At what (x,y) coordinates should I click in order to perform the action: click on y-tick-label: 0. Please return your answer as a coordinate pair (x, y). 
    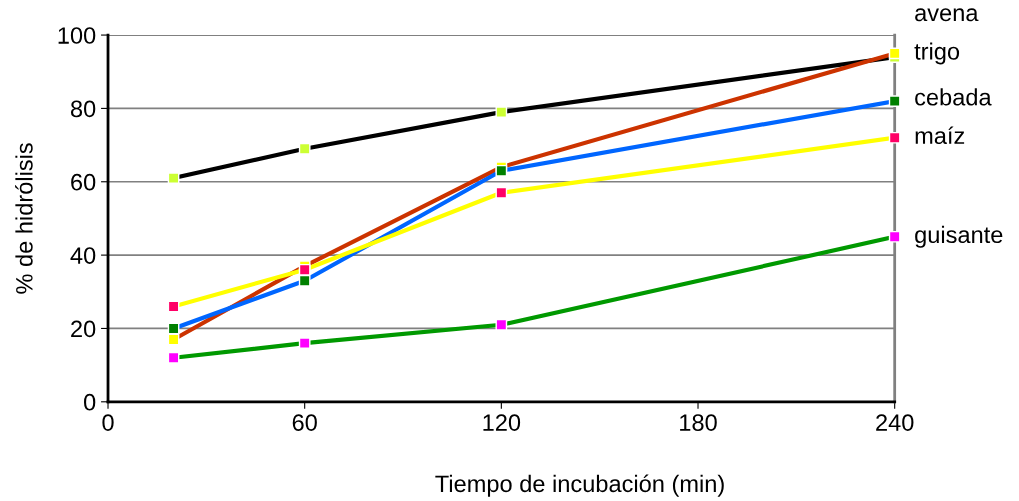
    Looking at the image, I should click on (90, 402).